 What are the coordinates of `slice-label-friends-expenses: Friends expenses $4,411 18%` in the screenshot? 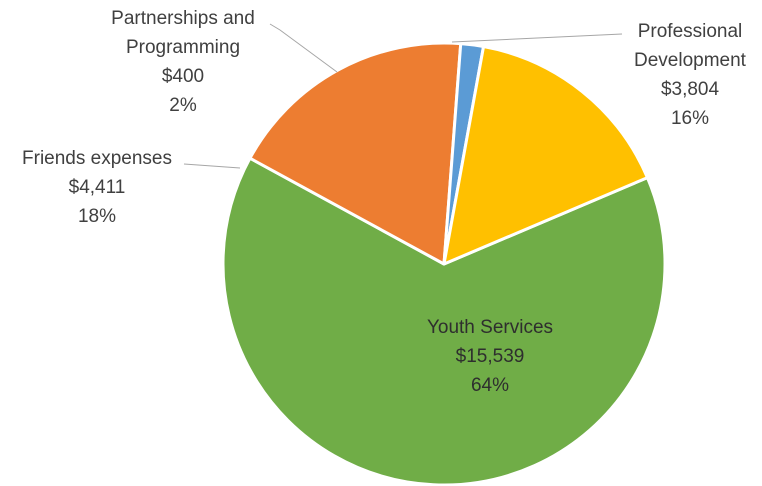 It's located at (97, 187).